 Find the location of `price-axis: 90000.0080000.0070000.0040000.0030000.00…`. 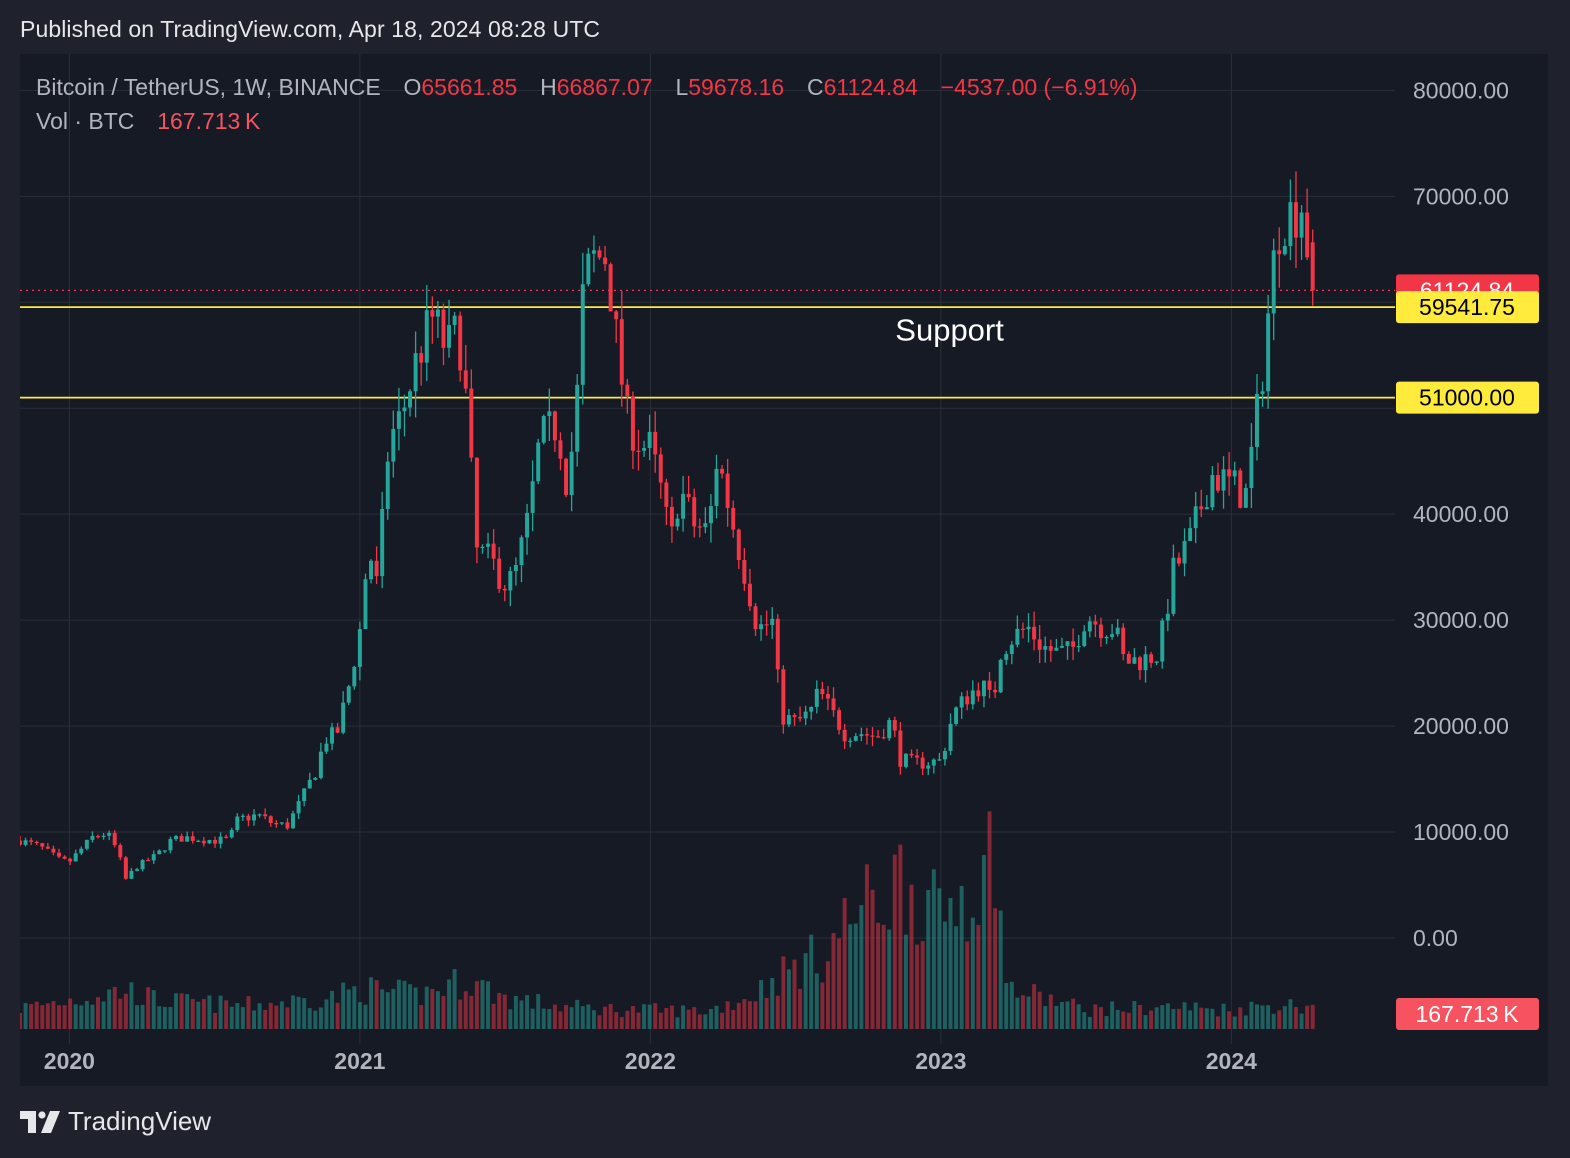

price-axis: 90000.0080000.0070000.0040000.0030000.00… is located at coordinates (1461, 502).